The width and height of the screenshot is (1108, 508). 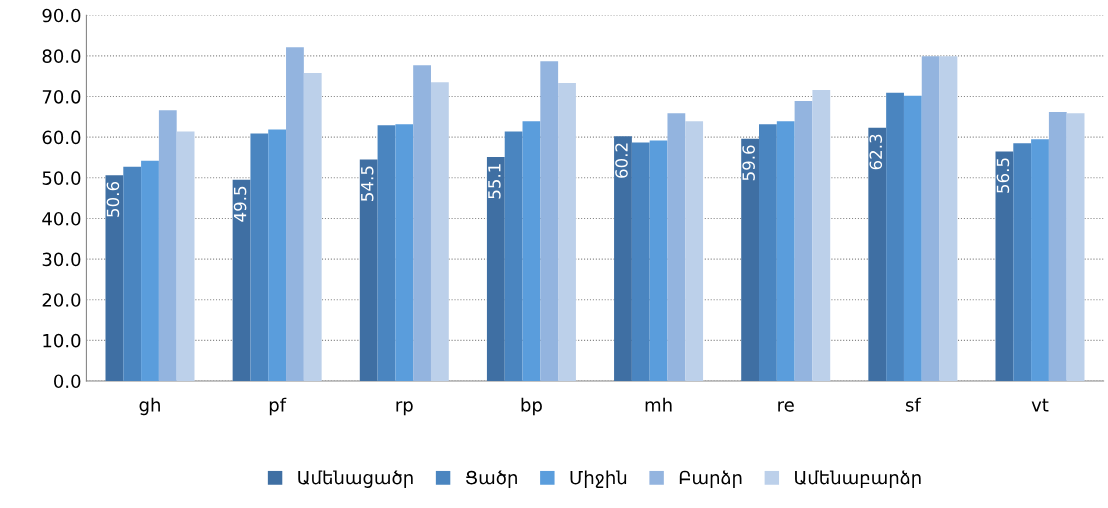 What do you see at coordinates (61, 137) in the screenshot?
I see `y-tick-label: 60.0` at bounding box center [61, 137].